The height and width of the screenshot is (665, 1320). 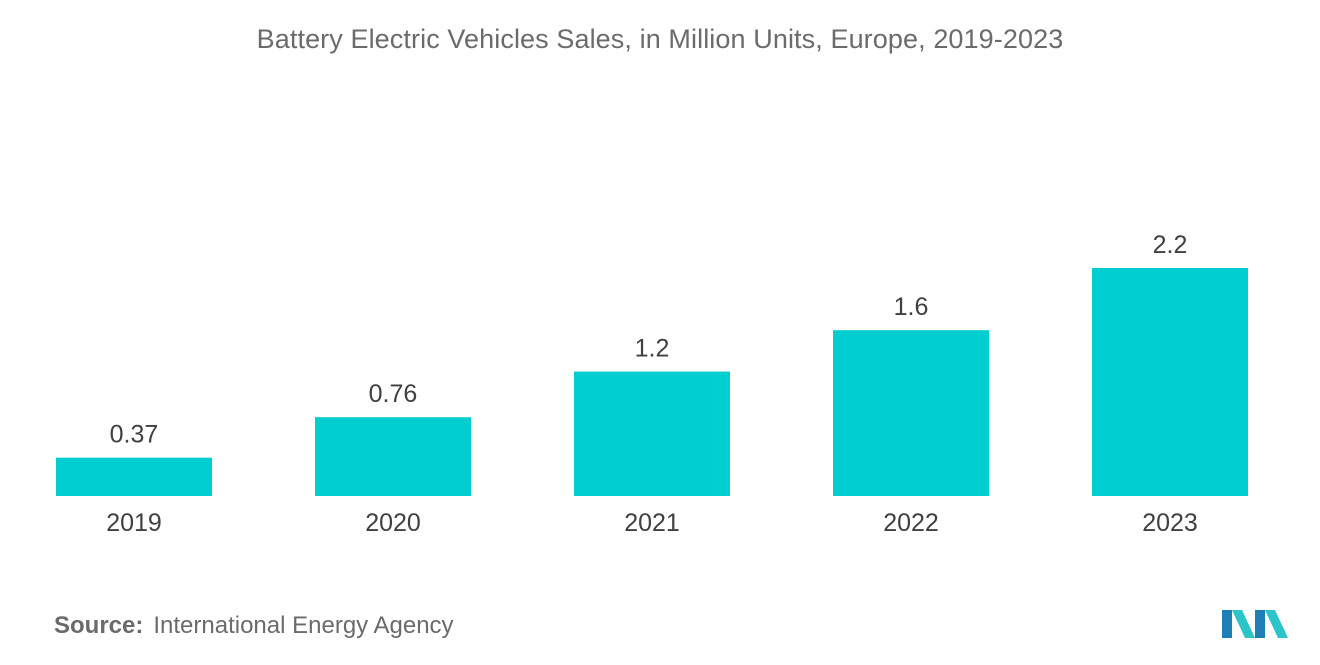 I want to click on value-label-2023: 2.2, so click(x=1170, y=245).